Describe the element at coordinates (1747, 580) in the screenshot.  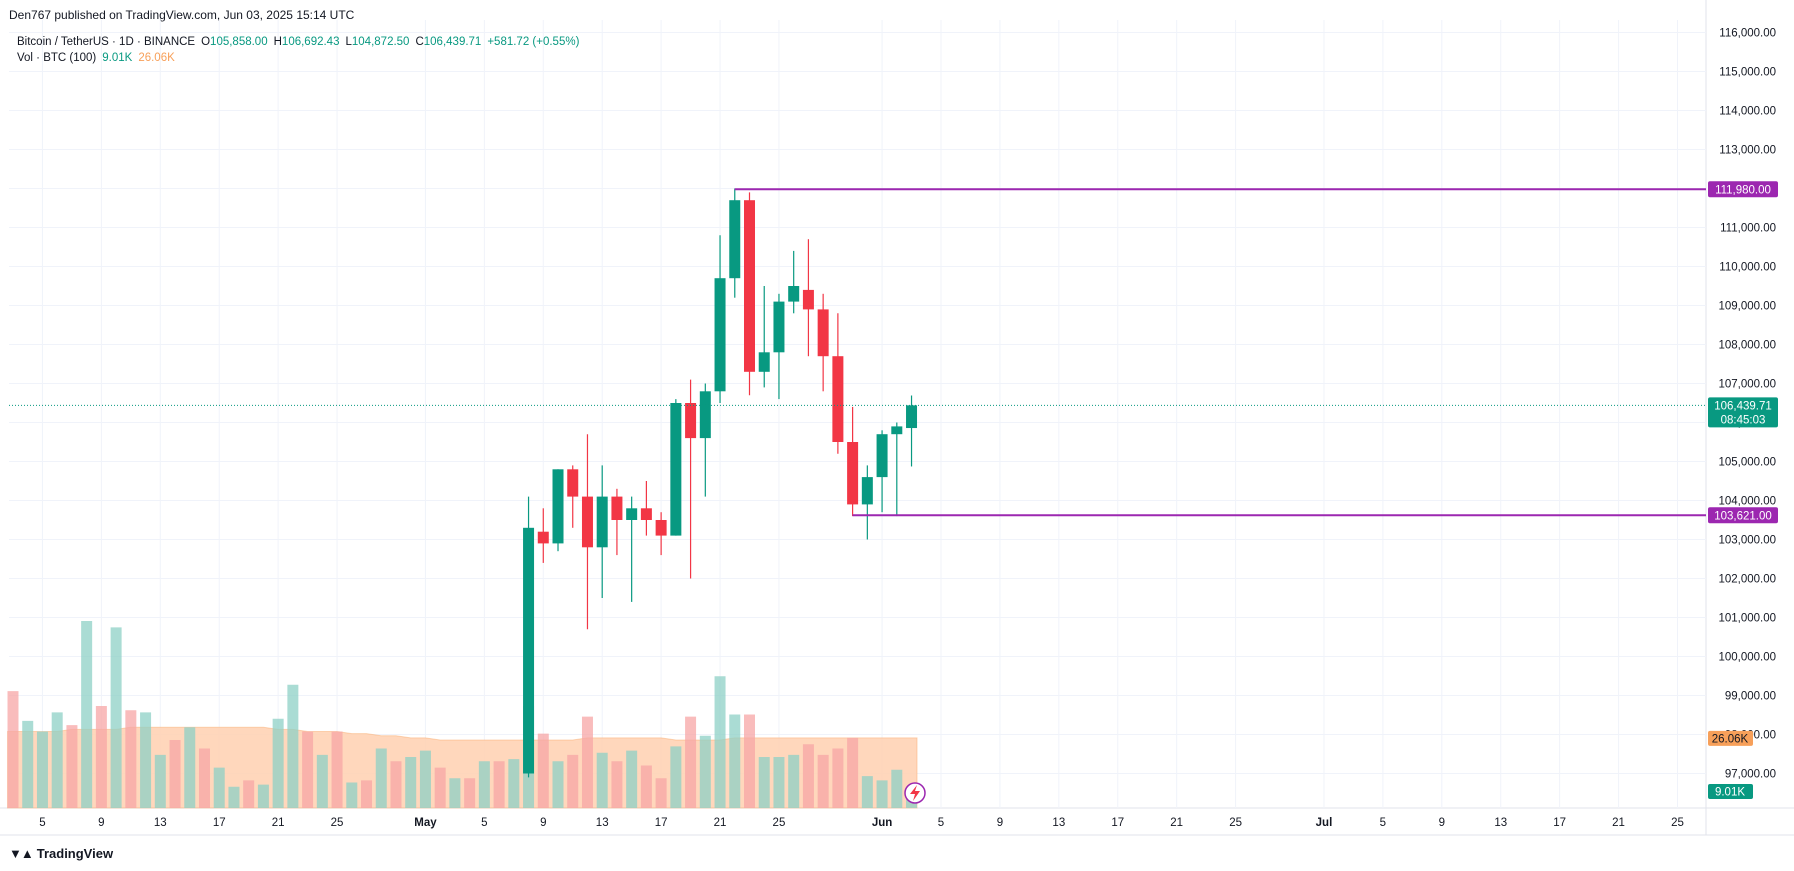
I see `y-tick-label: 102,000.00` at that location.